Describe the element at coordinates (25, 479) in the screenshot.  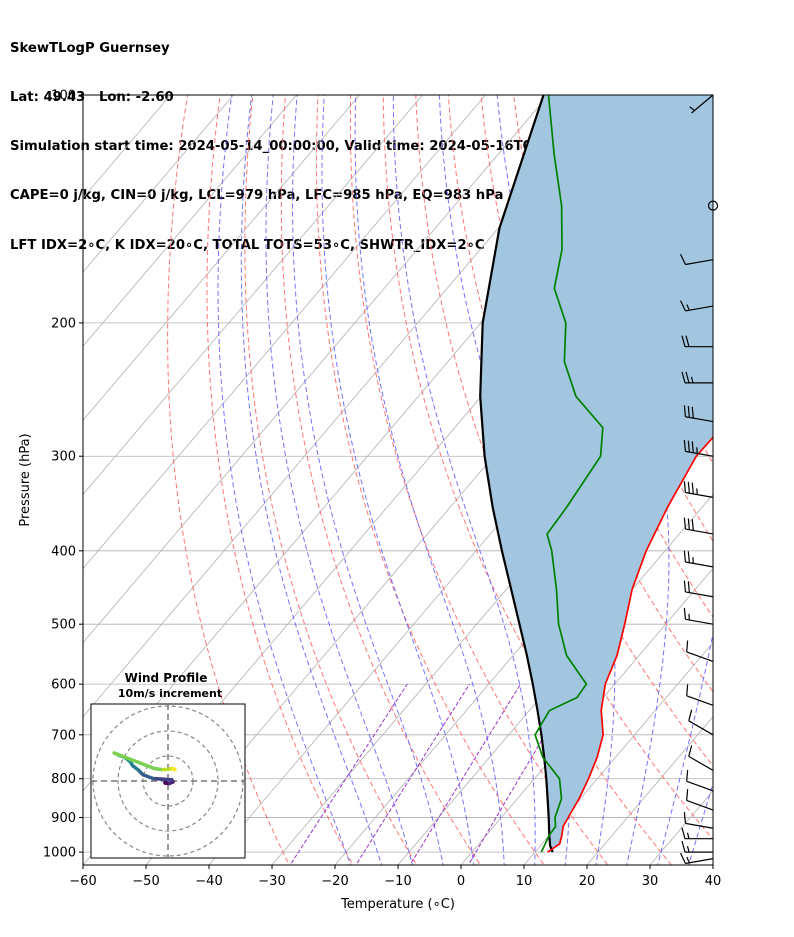
I see `y-axis-label: Pressure (hPa)` at that location.